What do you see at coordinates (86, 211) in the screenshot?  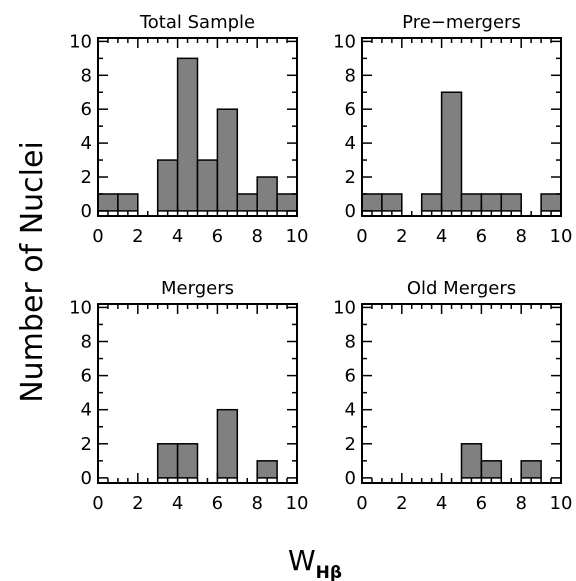 I see `y-tick-label-total-sample: 0` at bounding box center [86, 211].